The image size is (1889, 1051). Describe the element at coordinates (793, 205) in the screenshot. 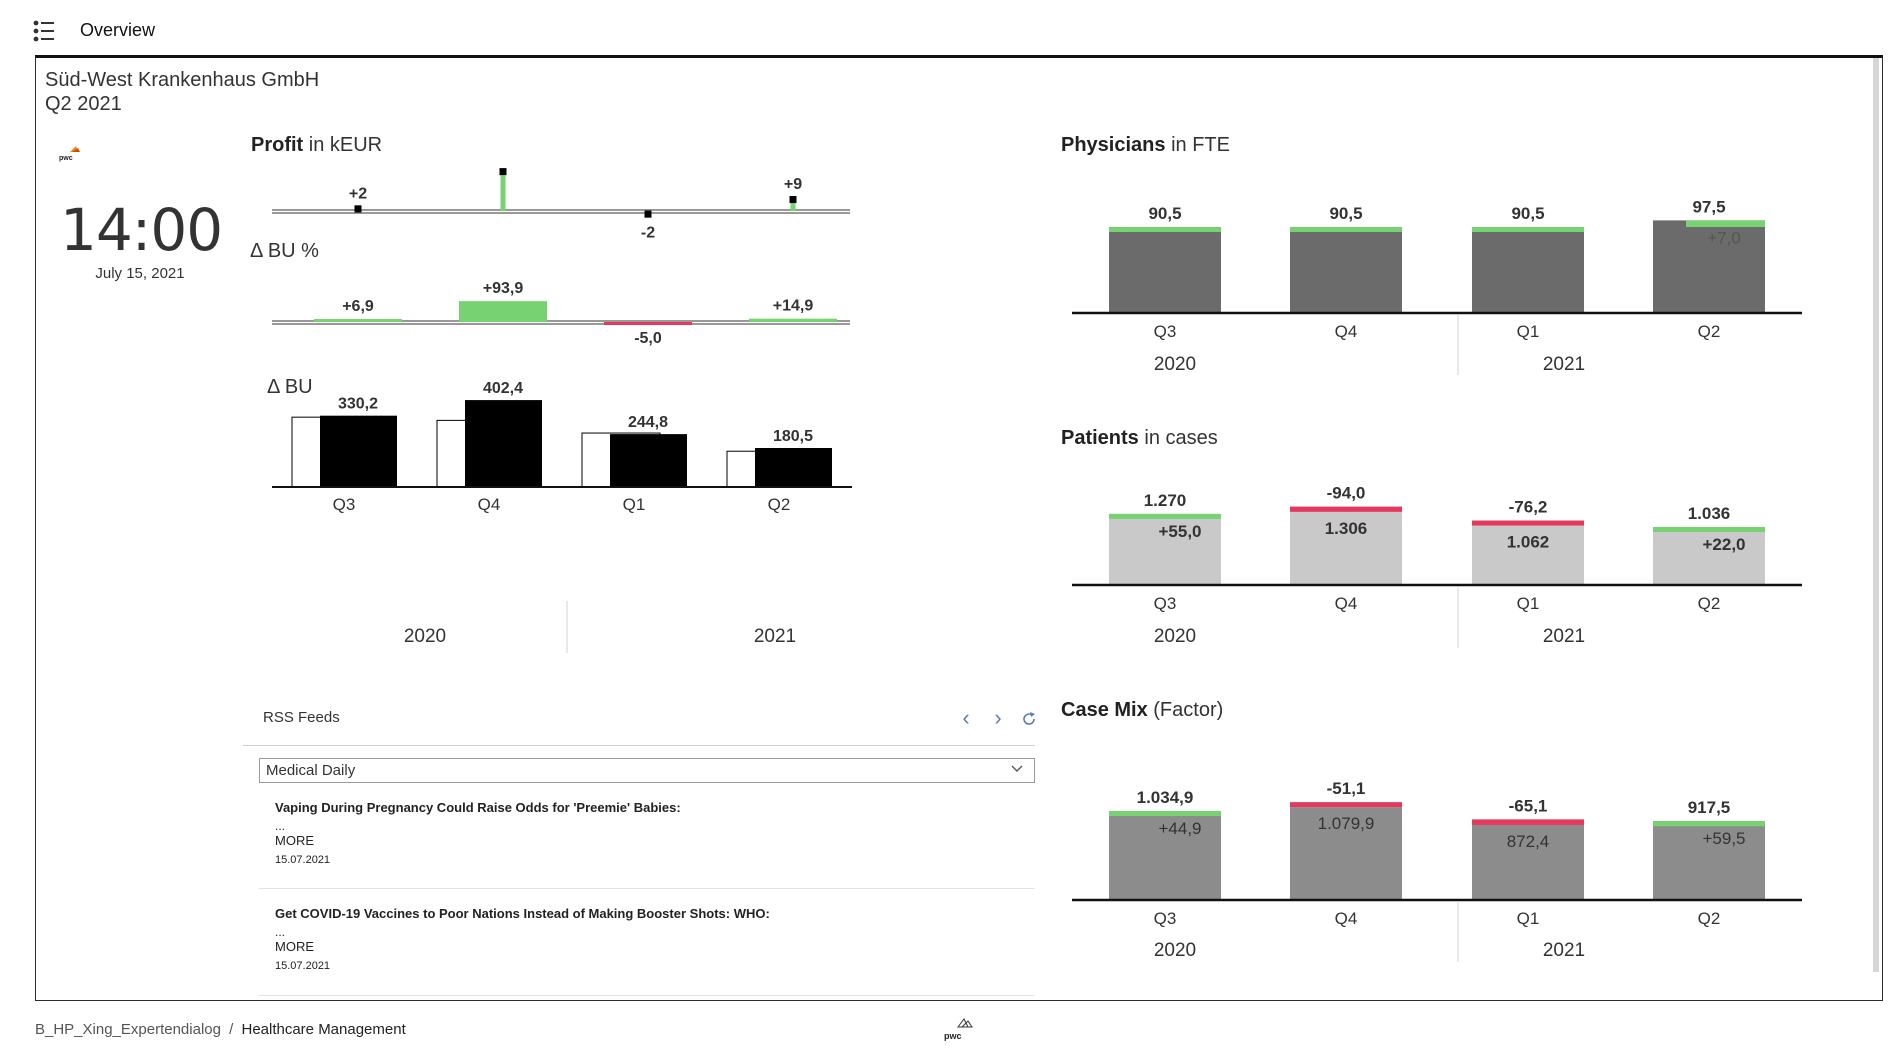

I see `pin-stem` at that location.